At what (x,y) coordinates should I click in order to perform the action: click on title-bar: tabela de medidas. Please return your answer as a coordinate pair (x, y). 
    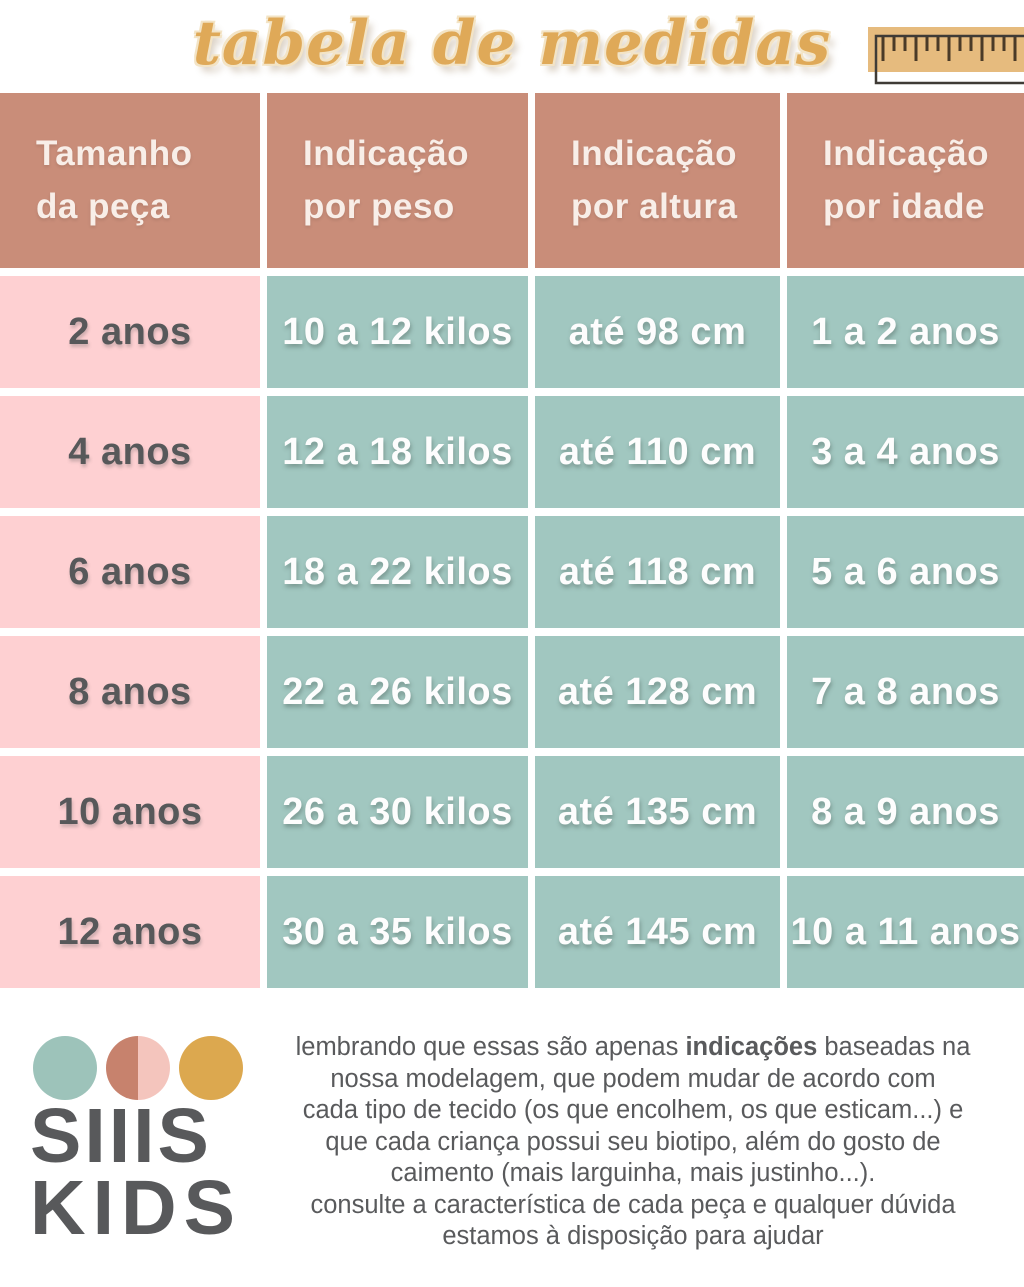
    Looking at the image, I should click on (512, 50).